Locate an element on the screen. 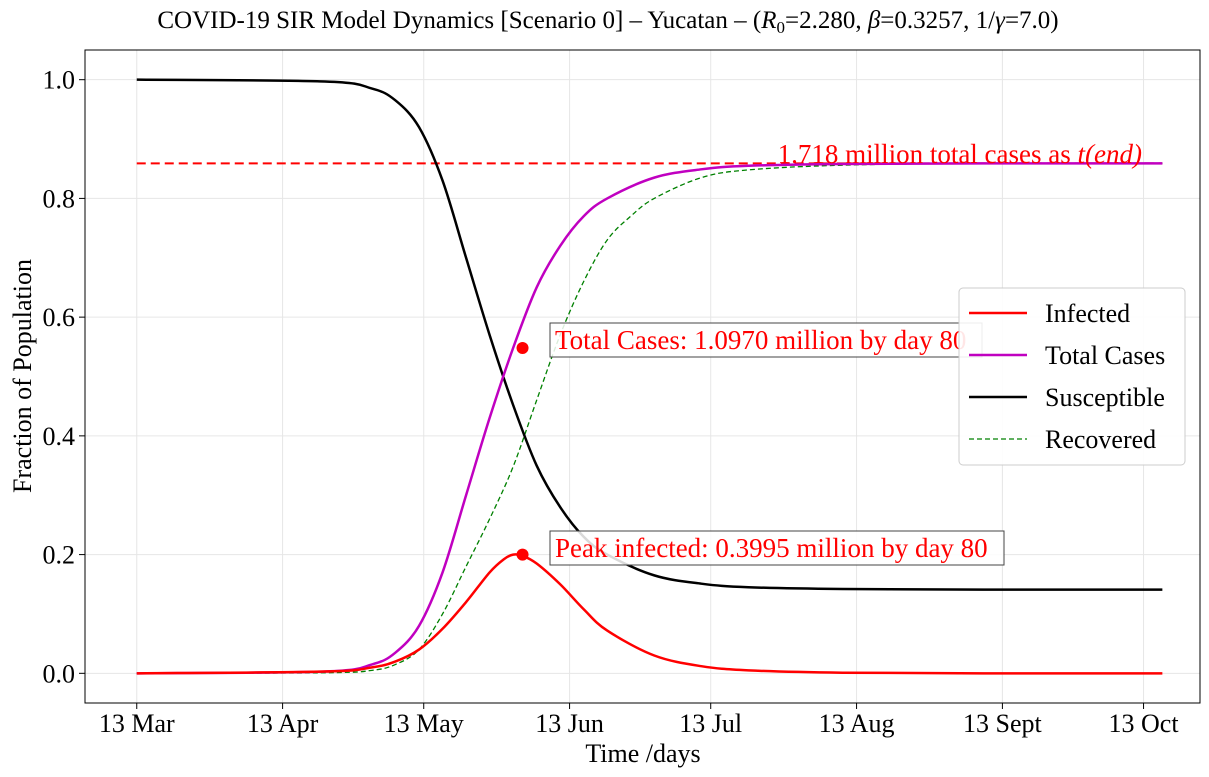 This screenshot has height=777, width=1209. peak-infected-annotation-box is located at coordinates (777, 548).